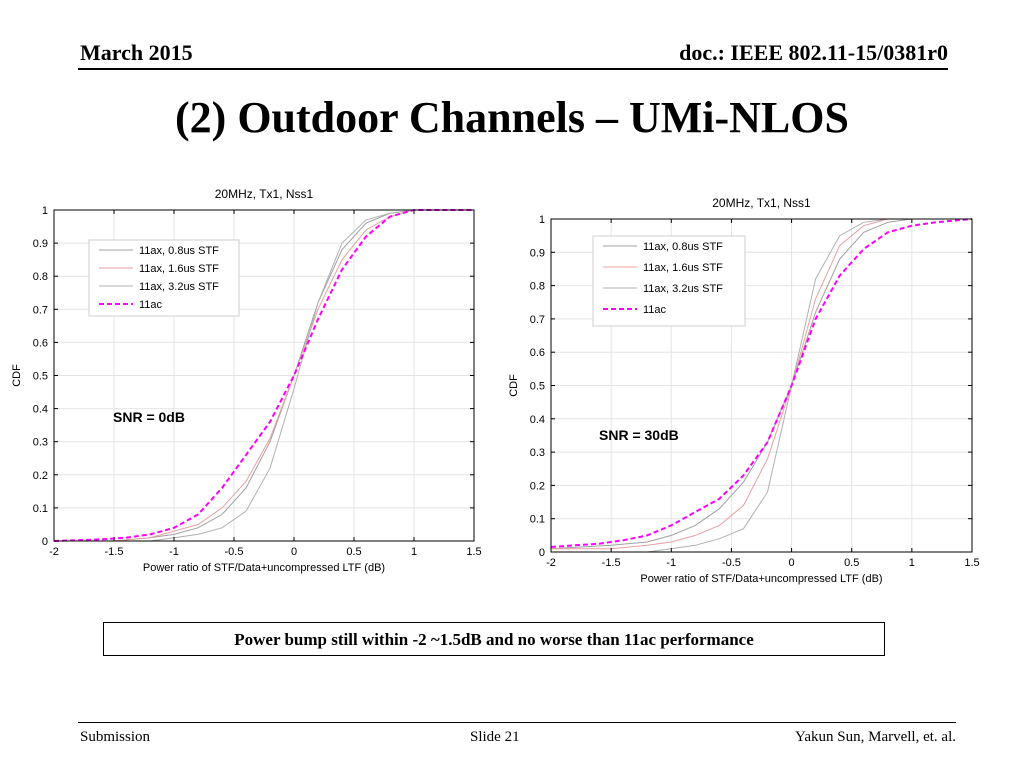 The width and height of the screenshot is (1024, 768). Describe the element at coordinates (639, 435) in the screenshot. I see `snr-annotation: SNR = 30dB` at that location.